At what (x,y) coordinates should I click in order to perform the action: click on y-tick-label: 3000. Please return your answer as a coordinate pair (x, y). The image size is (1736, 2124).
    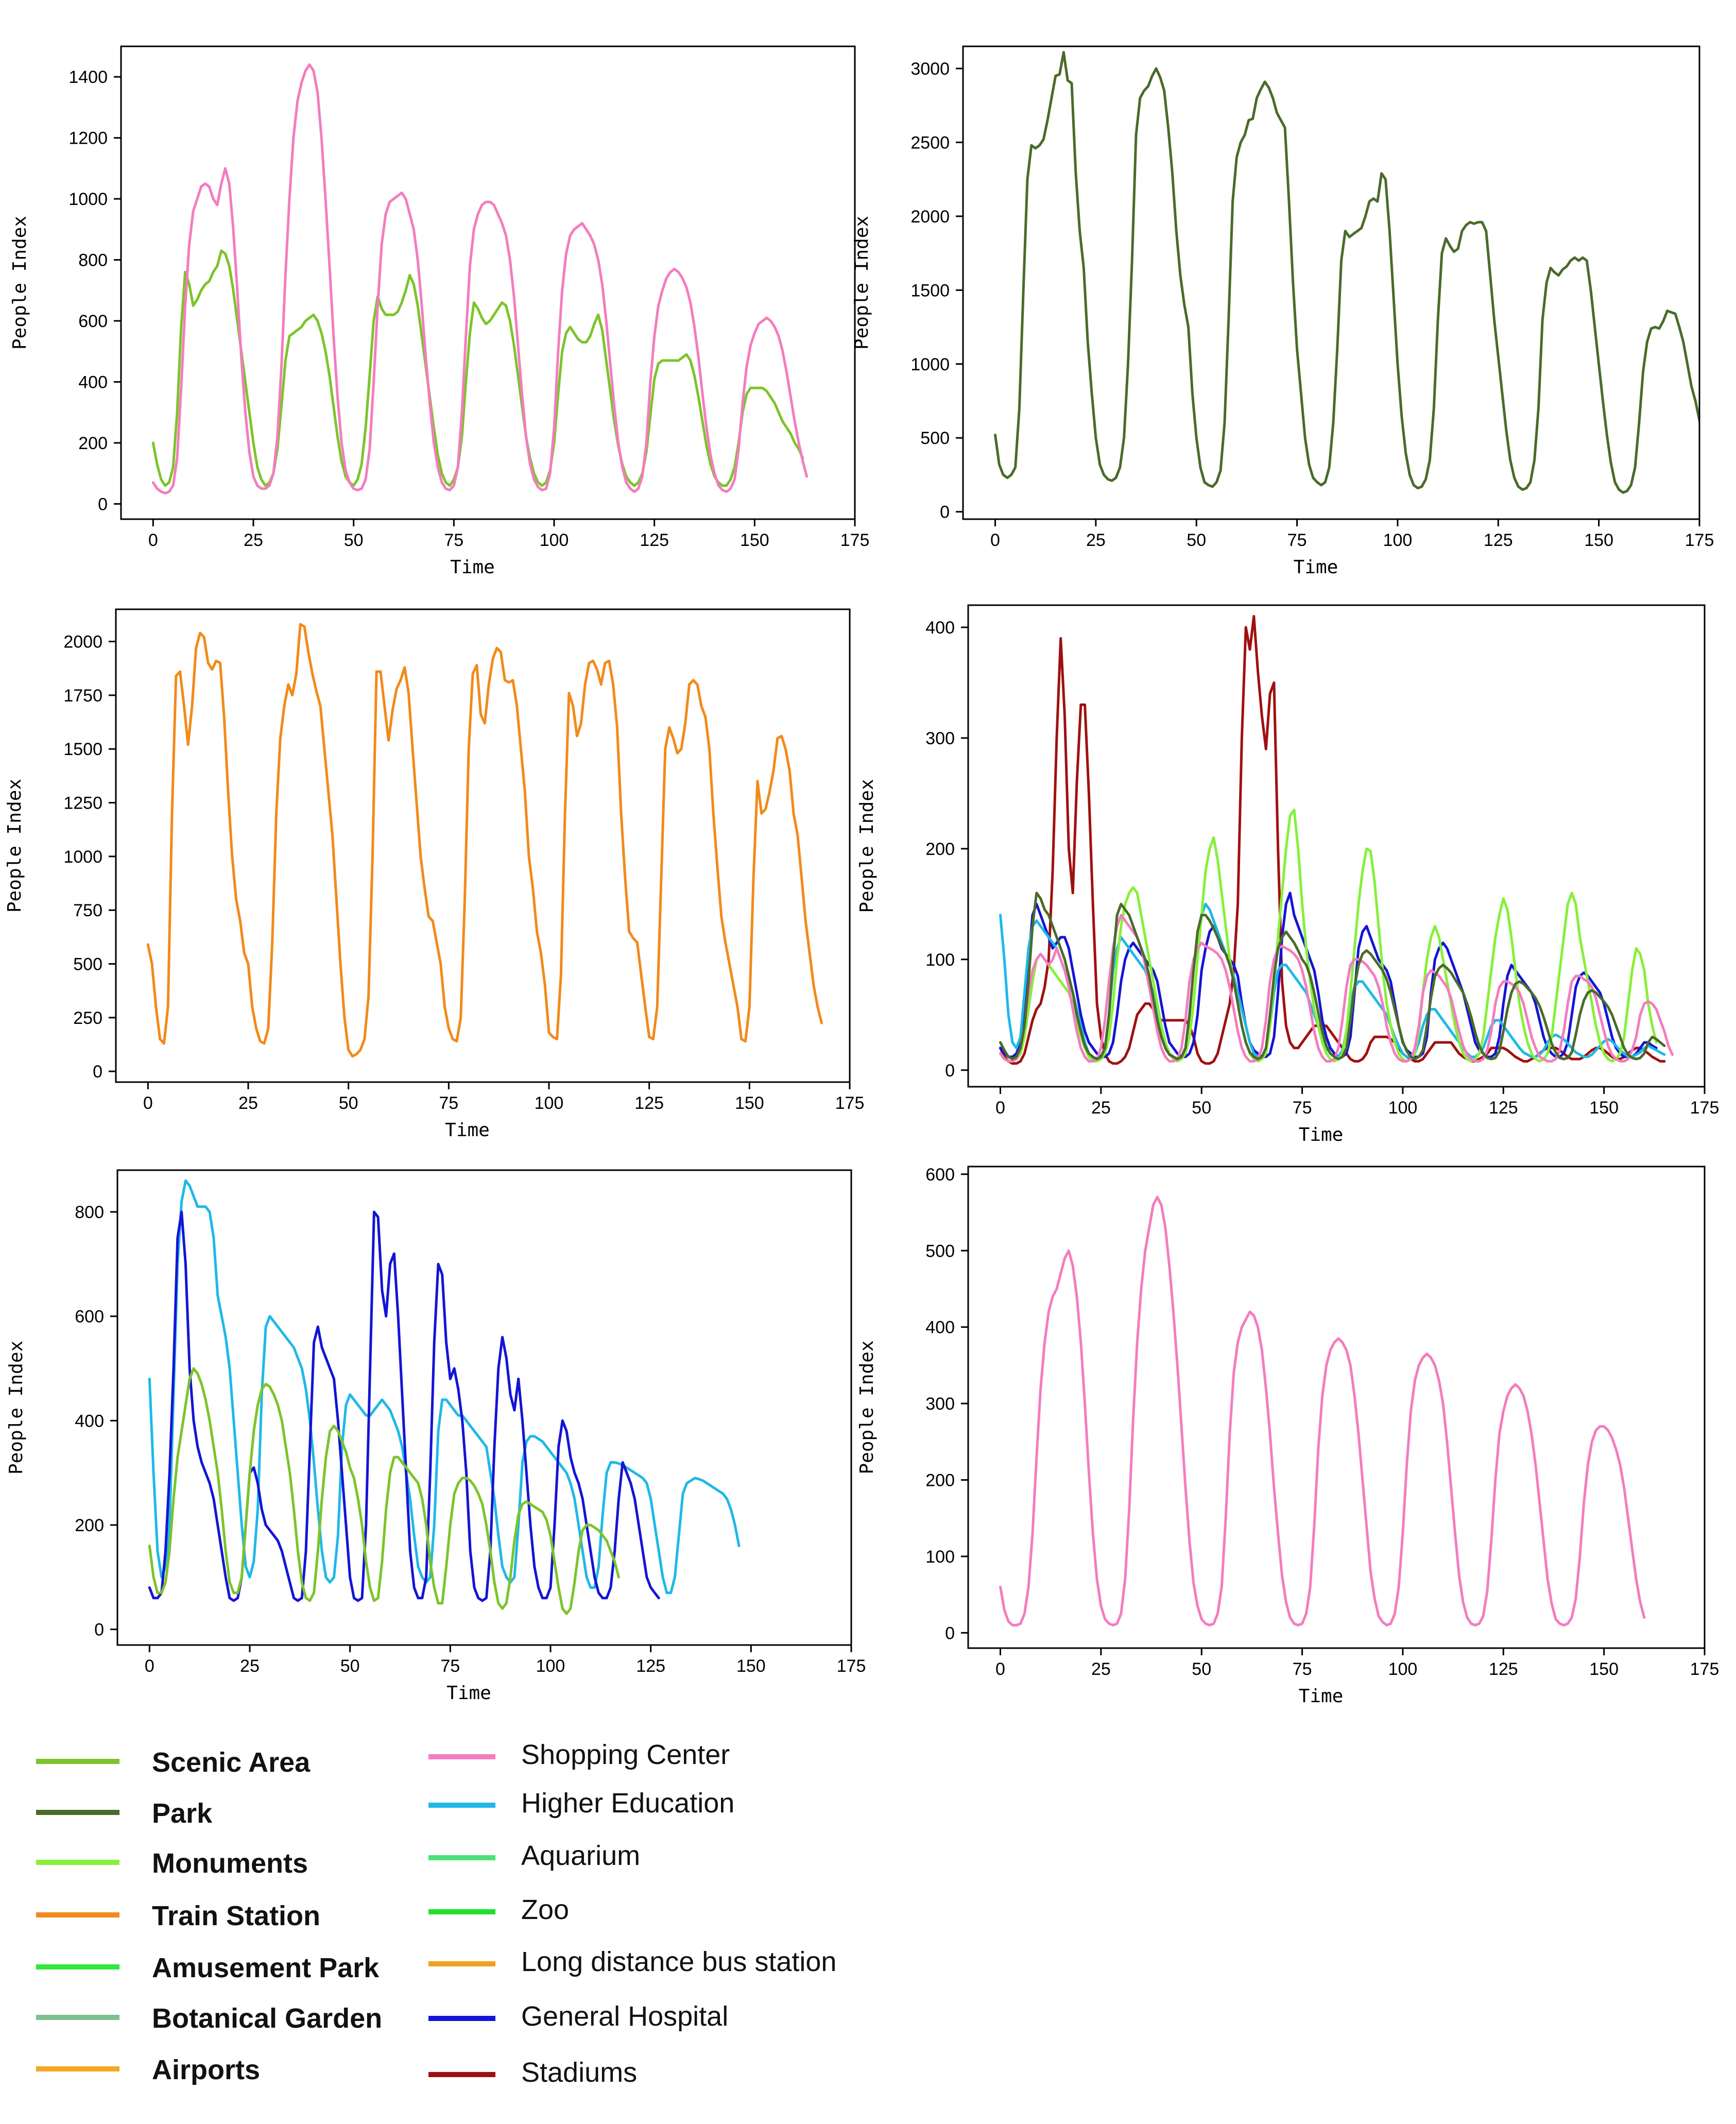
    Looking at the image, I should click on (930, 69).